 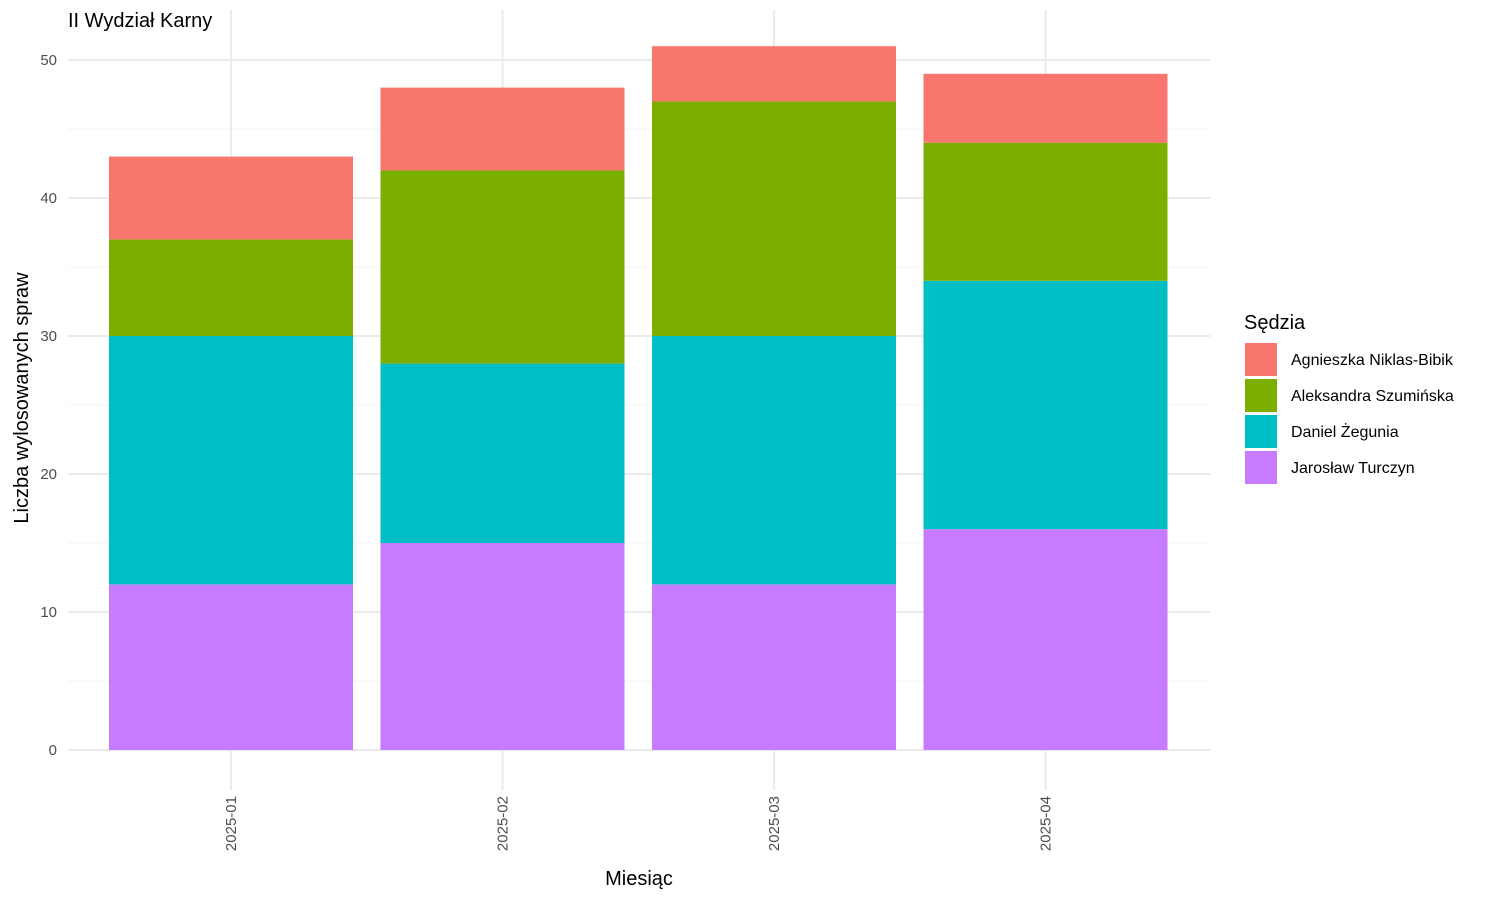 I want to click on chart-title: II Wydział Karny, so click(x=140, y=21).